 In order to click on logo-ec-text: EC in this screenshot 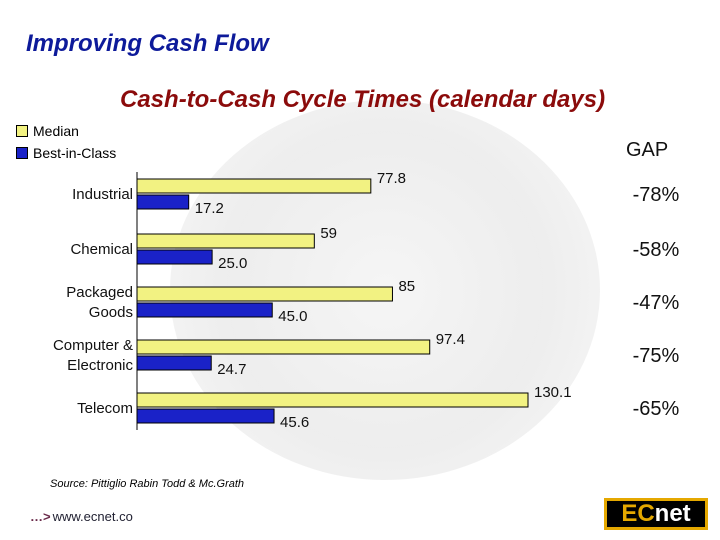, I will do `click(638, 513)`.